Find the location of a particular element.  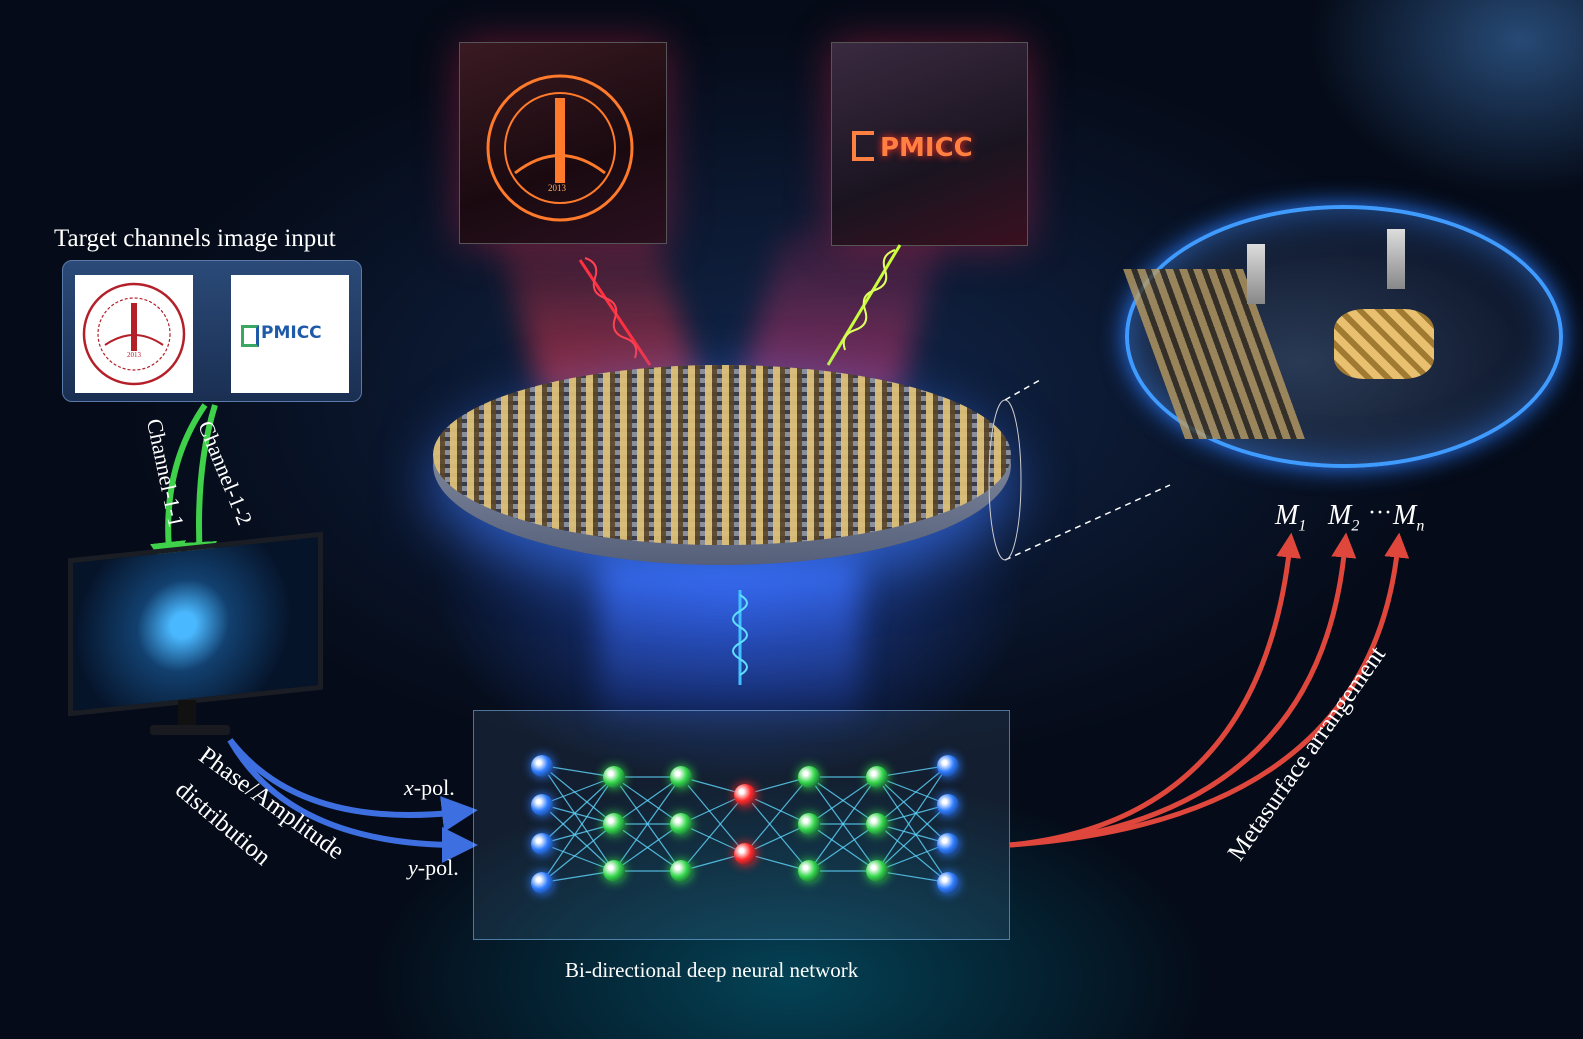

output-arrow-m2 is located at coordinates (1183, 690).